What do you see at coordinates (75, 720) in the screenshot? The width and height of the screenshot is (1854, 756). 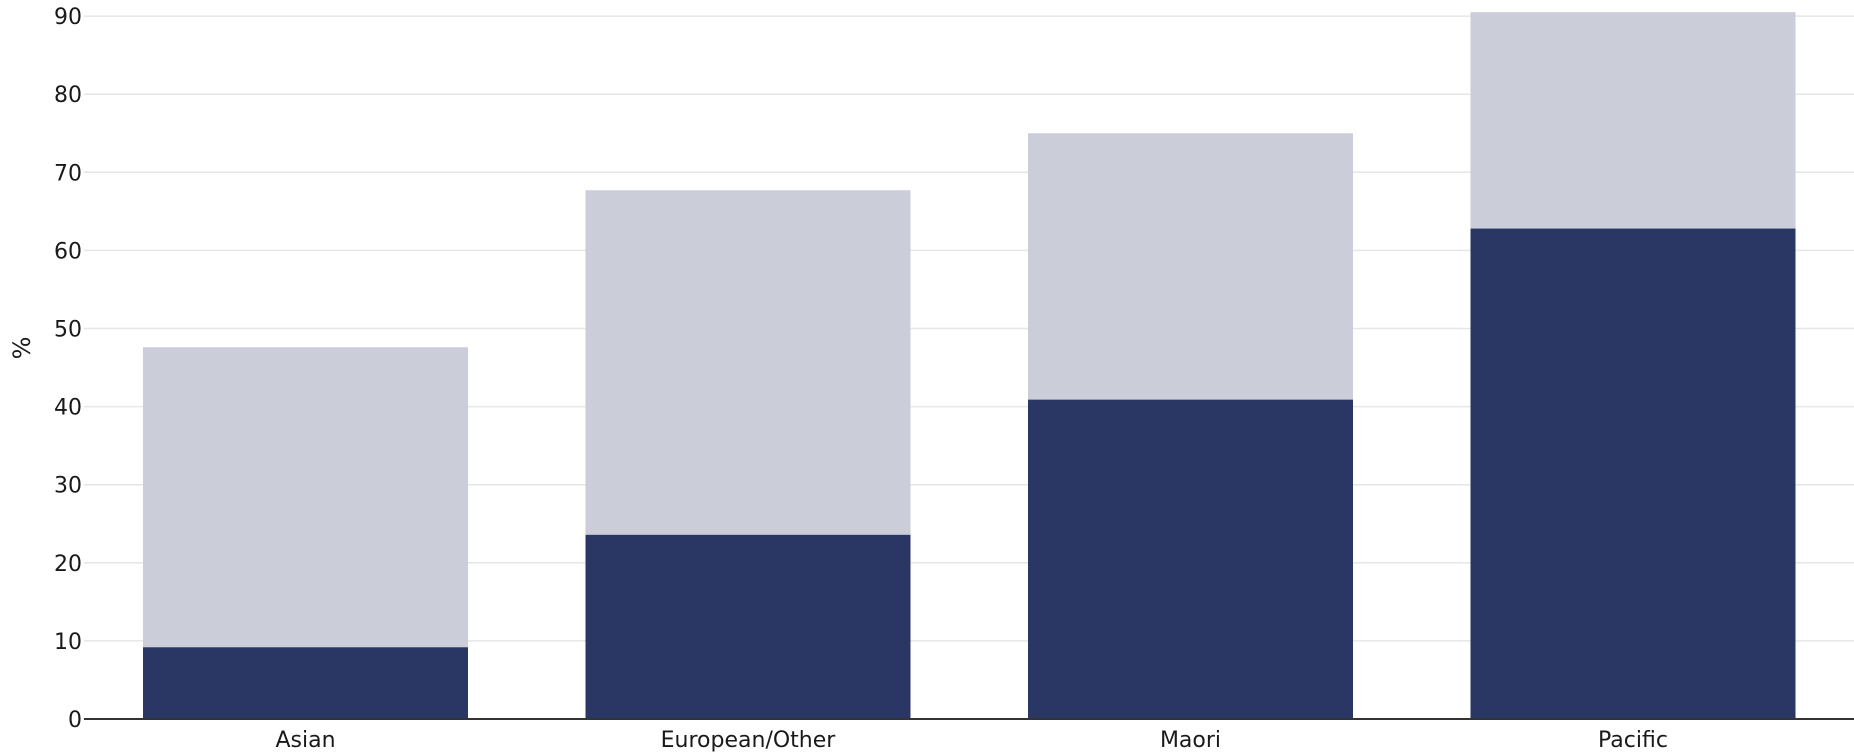 I see `y-tick-label-0: 0` at bounding box center [75, 720].